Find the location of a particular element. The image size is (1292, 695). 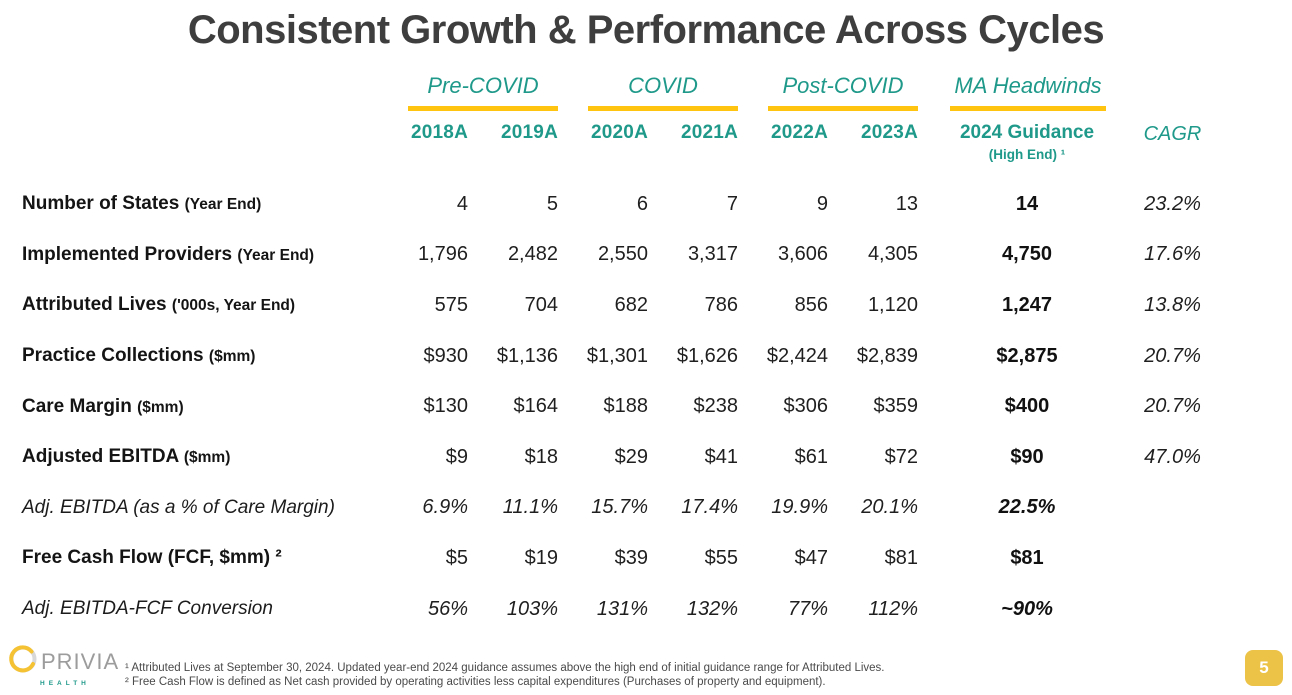

row-label: Implemented Providers (Year End) is located at coordinates (213, 255).